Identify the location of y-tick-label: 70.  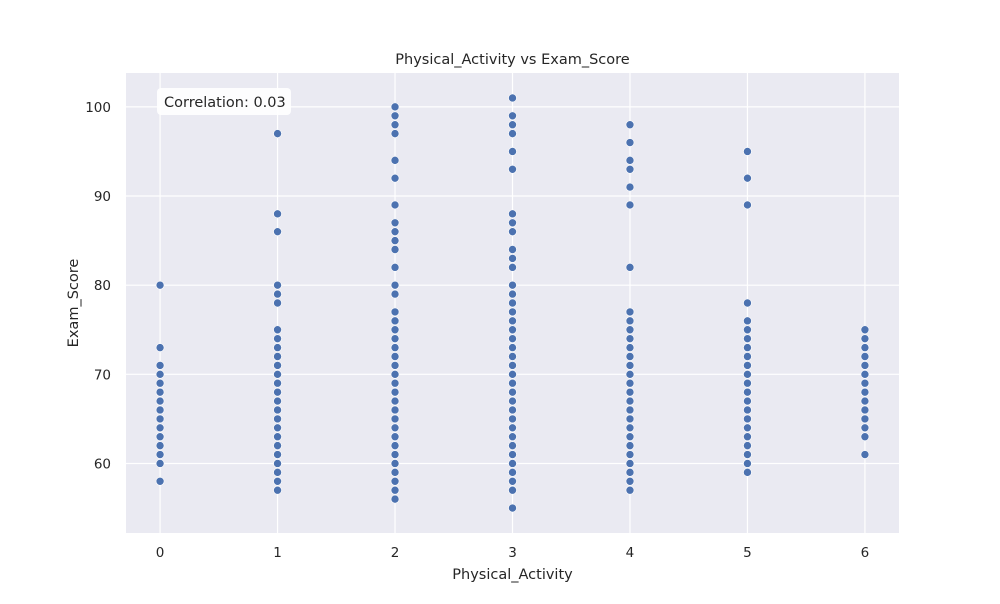
(102, 375).